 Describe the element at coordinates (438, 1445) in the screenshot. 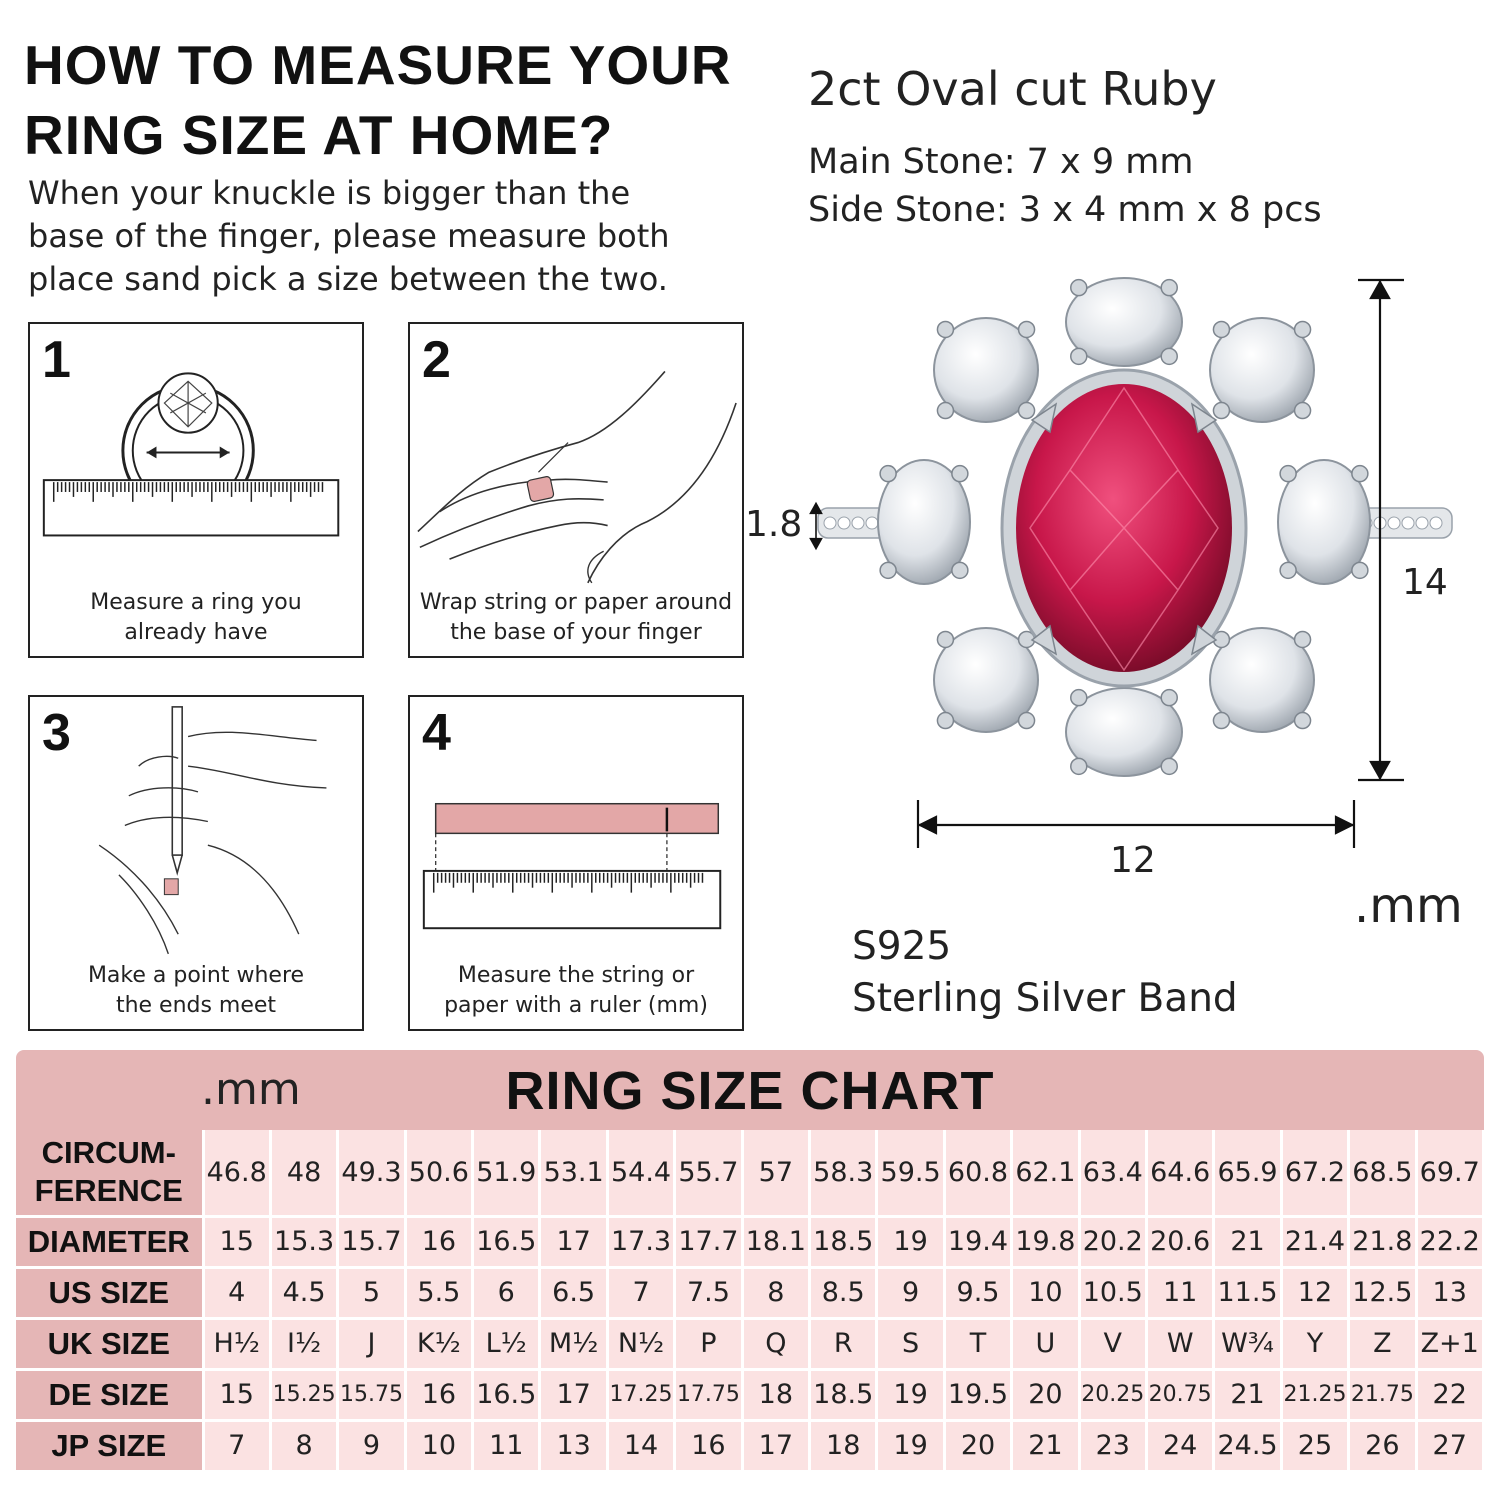

I see `size-cell: 10` at that location.